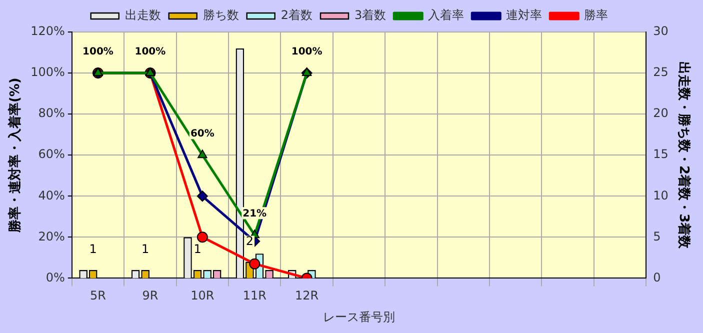 The width and height of the screenshot is (703, 333). What do you see at coordinates (684, 156) in the screenshot?
I see `y2-axis-title: 出走数・勝ち数・2着数・3着数` at bounding box center [684, 156].